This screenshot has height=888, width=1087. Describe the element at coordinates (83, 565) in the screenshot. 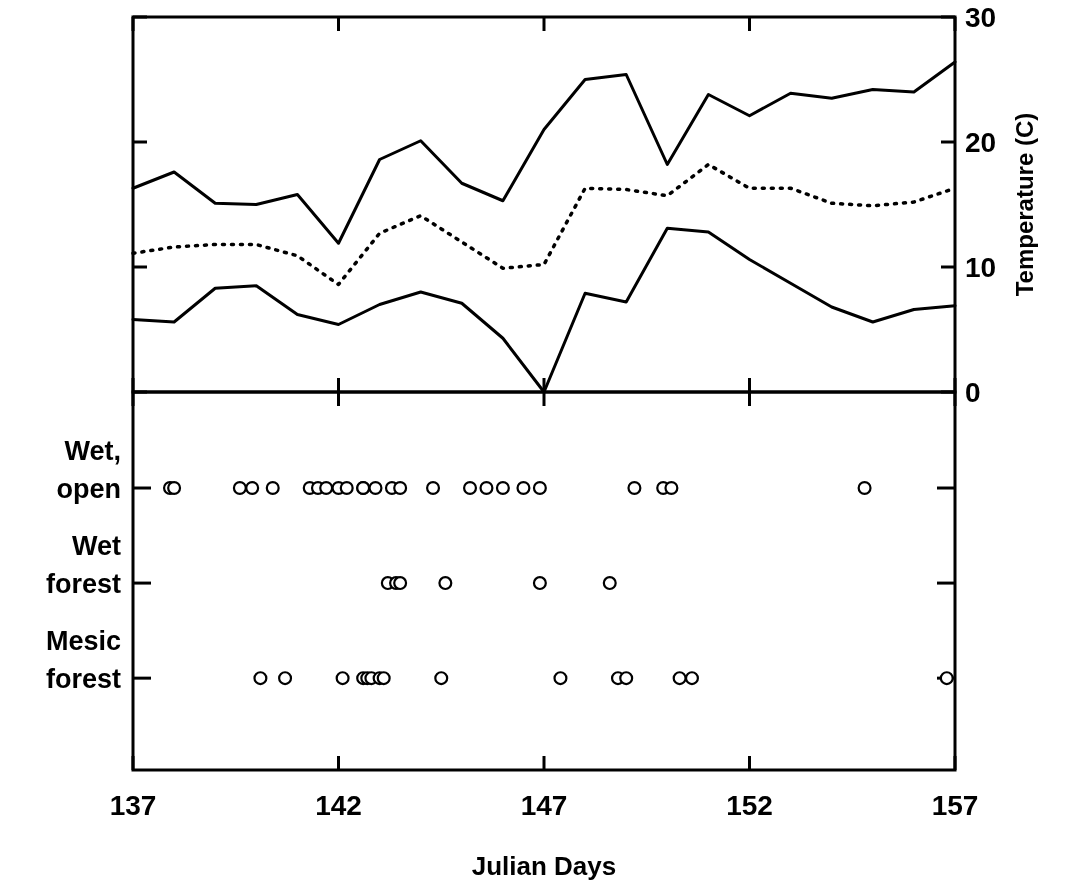

I see `y-tick-label: Wet forest` at that location.